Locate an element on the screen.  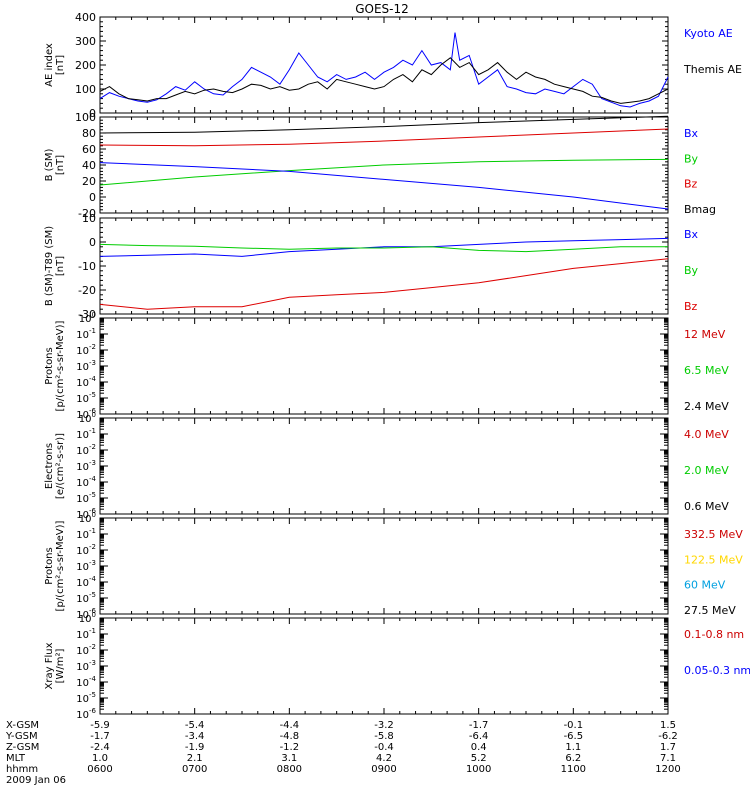
tick-exponent: -5 is located at coordinates (92, 595).